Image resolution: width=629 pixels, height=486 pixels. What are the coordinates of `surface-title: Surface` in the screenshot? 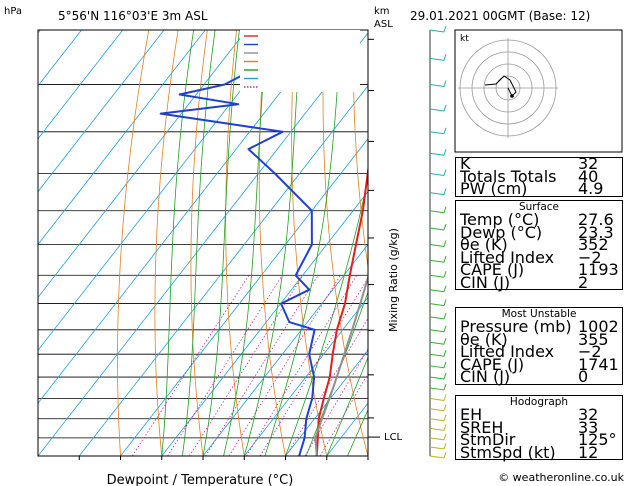 It's located at (538, 207).